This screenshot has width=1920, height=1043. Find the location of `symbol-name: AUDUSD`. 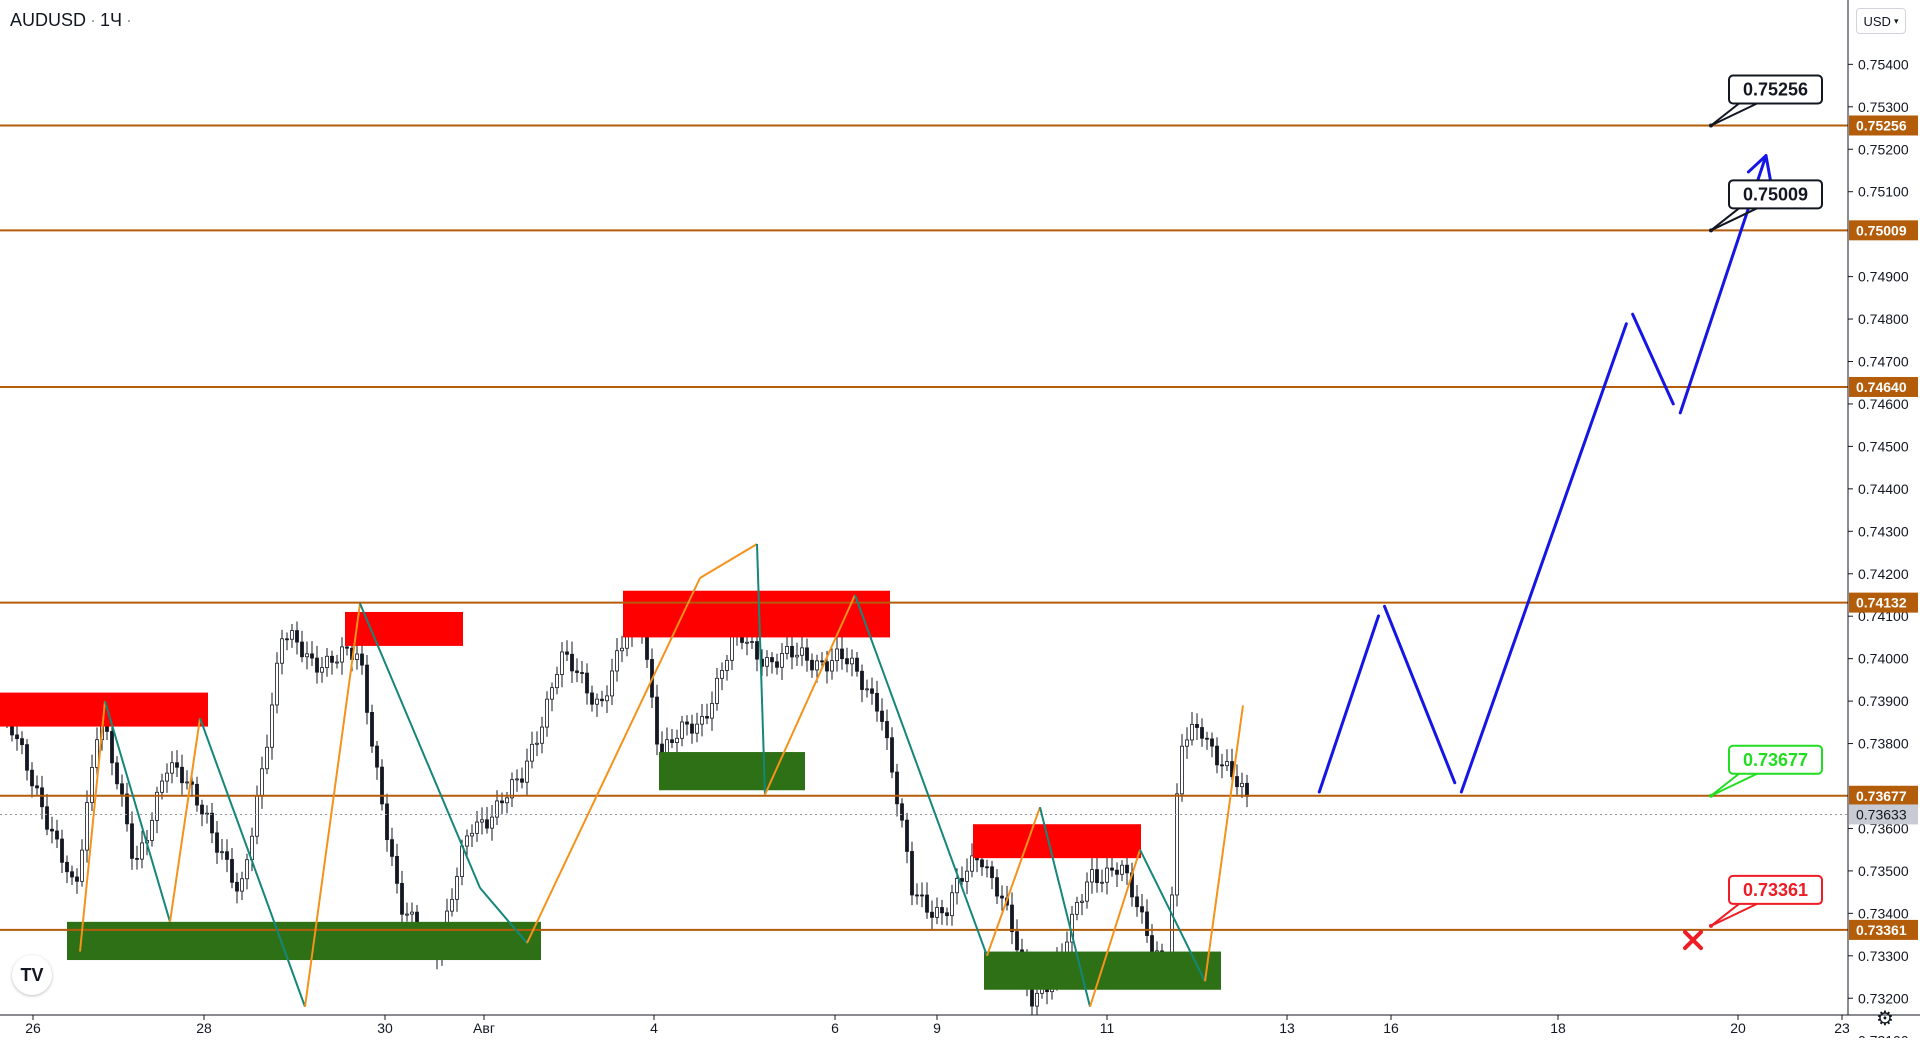

symbol-name: AUDUSD is located at coordinates (48, 20).